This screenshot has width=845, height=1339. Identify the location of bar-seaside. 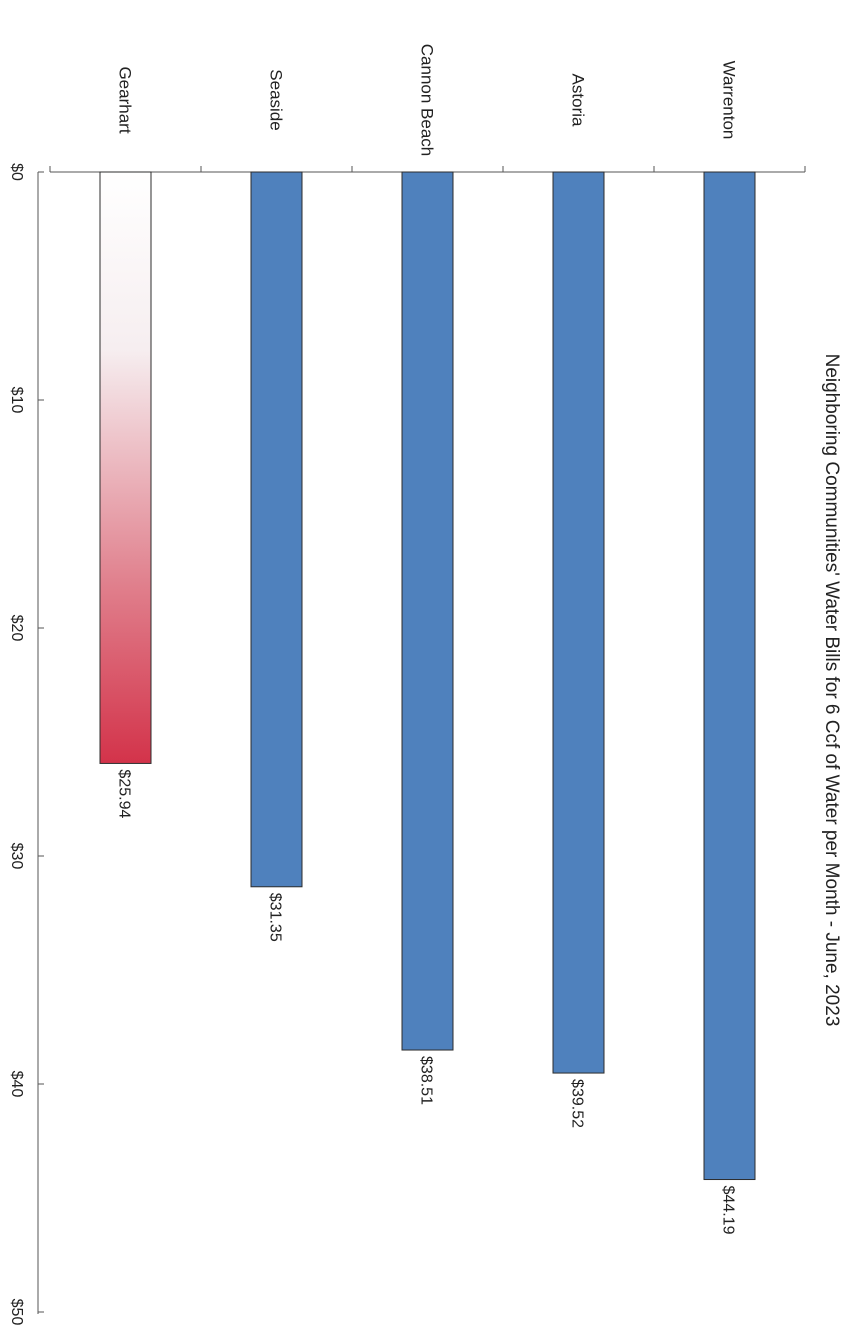
(276, 529).